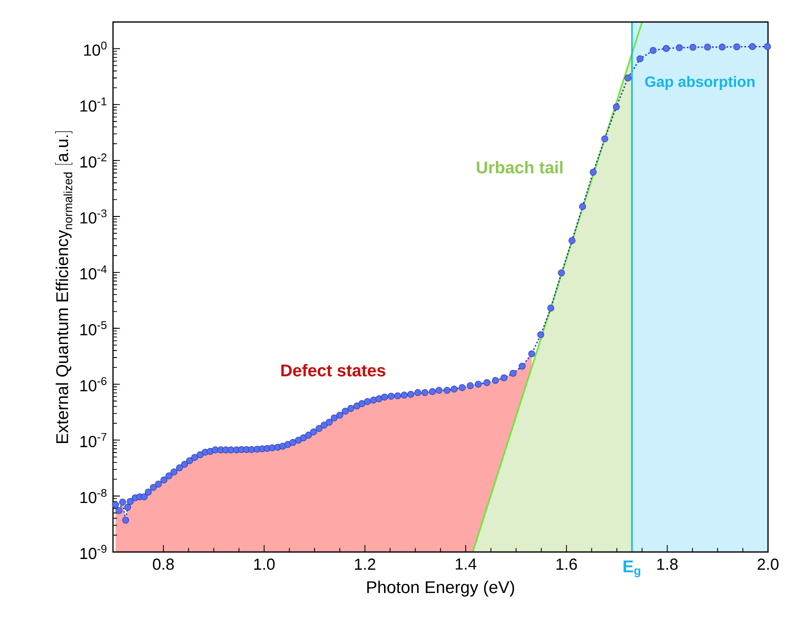 Image resolution: width=791 pixels, height=630 pixels. I want to click on y-tick-label: 10$^{-4}$, so click(93, 272).